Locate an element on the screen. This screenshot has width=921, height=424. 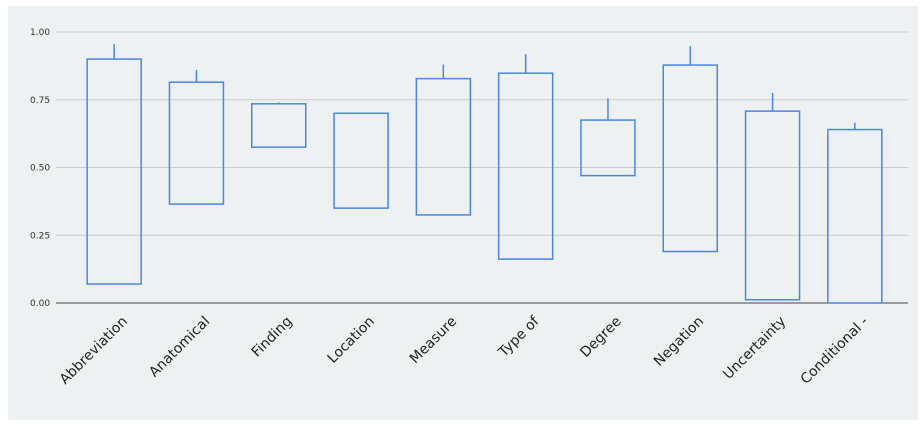
box-uncertainty is located at coordinates (772, 196).